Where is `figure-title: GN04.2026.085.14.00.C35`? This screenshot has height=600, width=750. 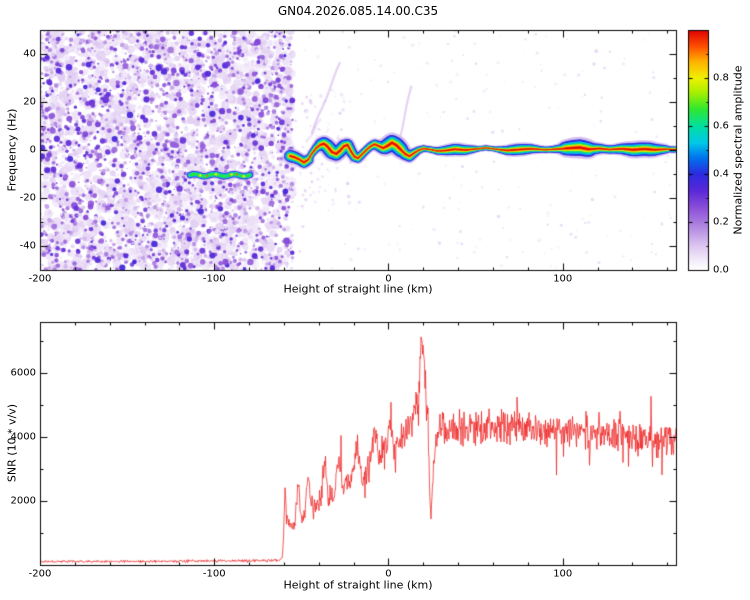
figure-title: GN04.2026.085.14.00.C35 is located at coordinates (358, 11).